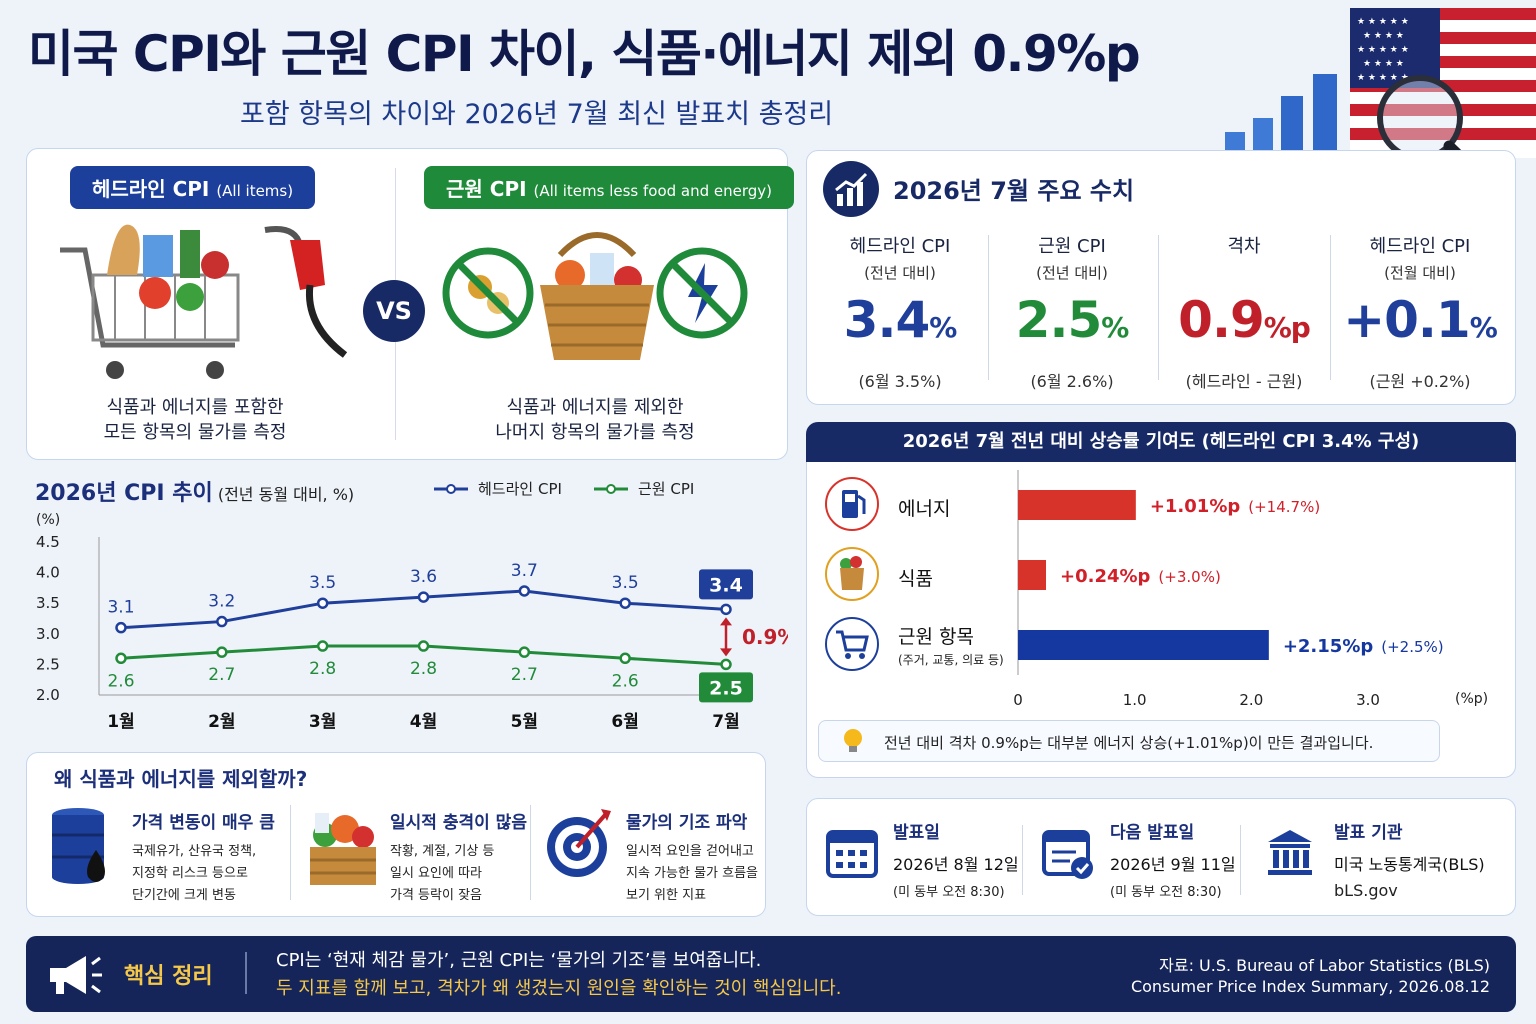  What do you see at coordinates (1018, 700) in the screenshot?
I see `contrib-tick-label: 0` at bounding box center [1018, 700].